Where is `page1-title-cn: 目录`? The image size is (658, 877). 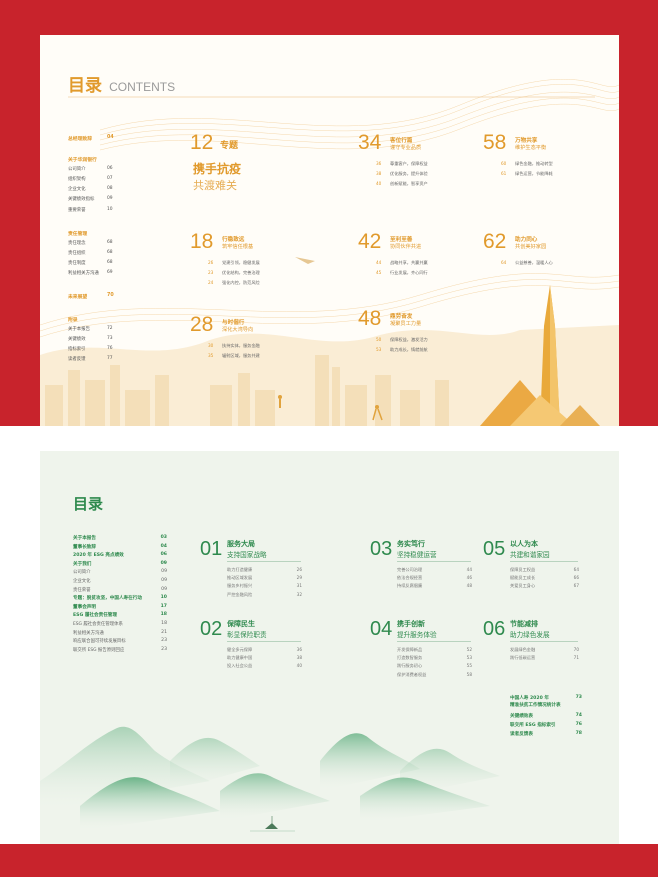 page1-title-cn: 目录 is located at coordinates (85, 86).